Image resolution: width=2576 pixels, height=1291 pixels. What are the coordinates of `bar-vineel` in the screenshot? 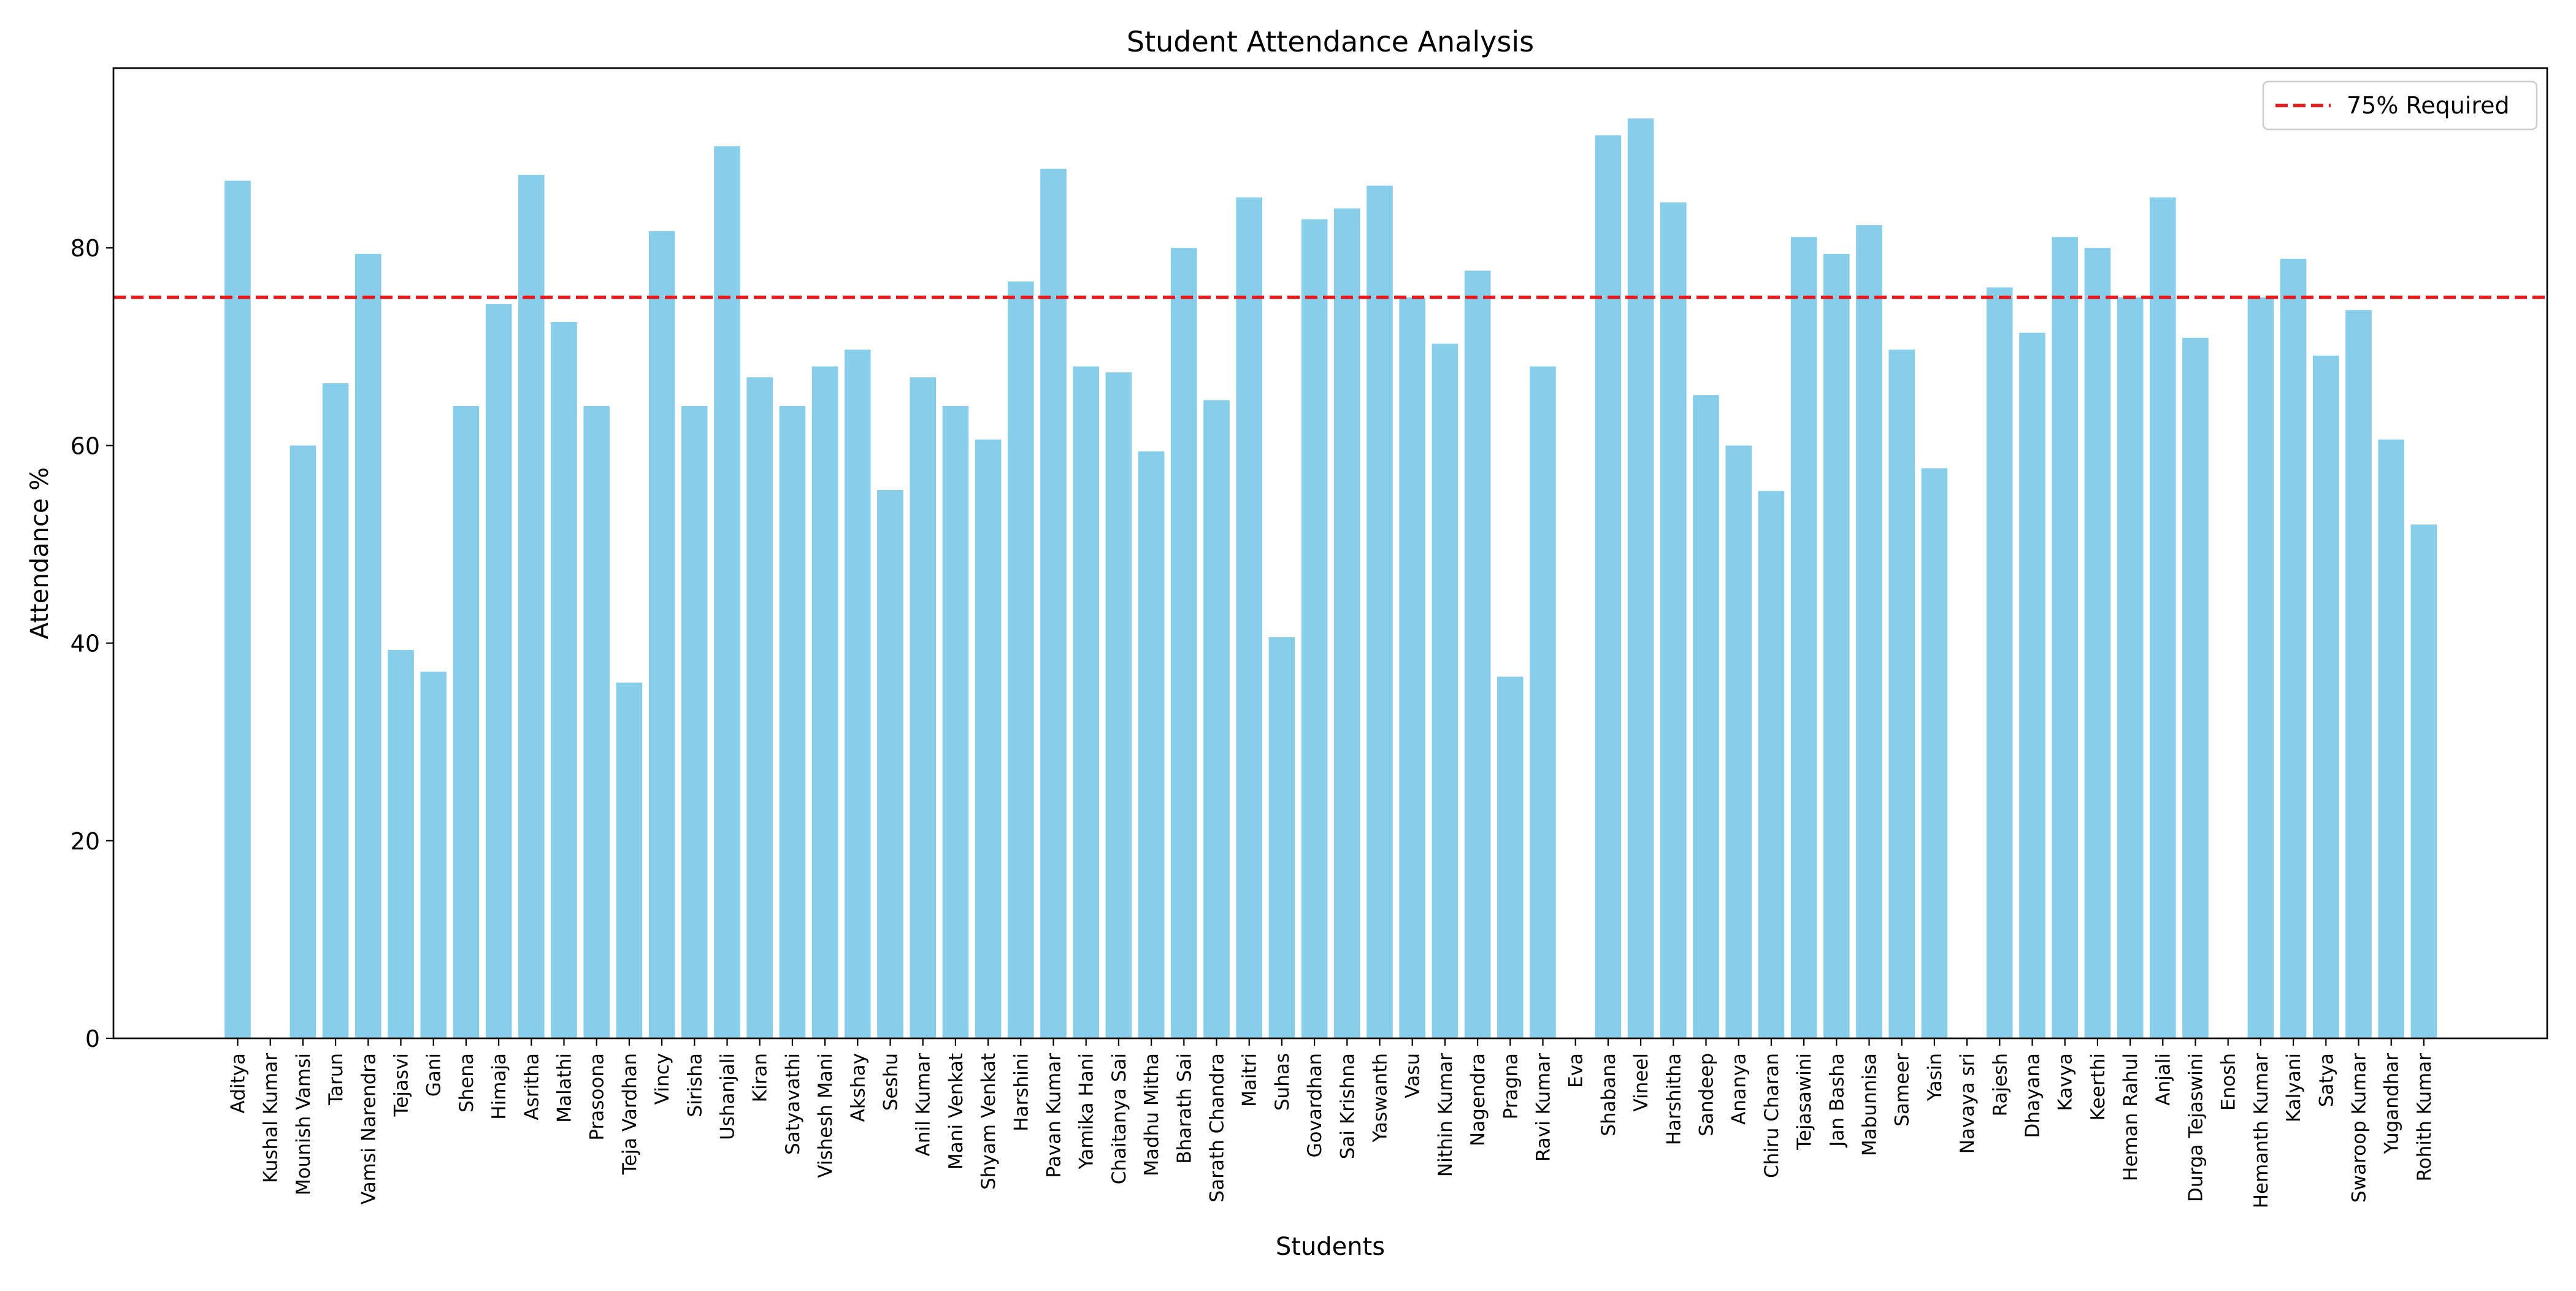 It's located at (1640, 578).